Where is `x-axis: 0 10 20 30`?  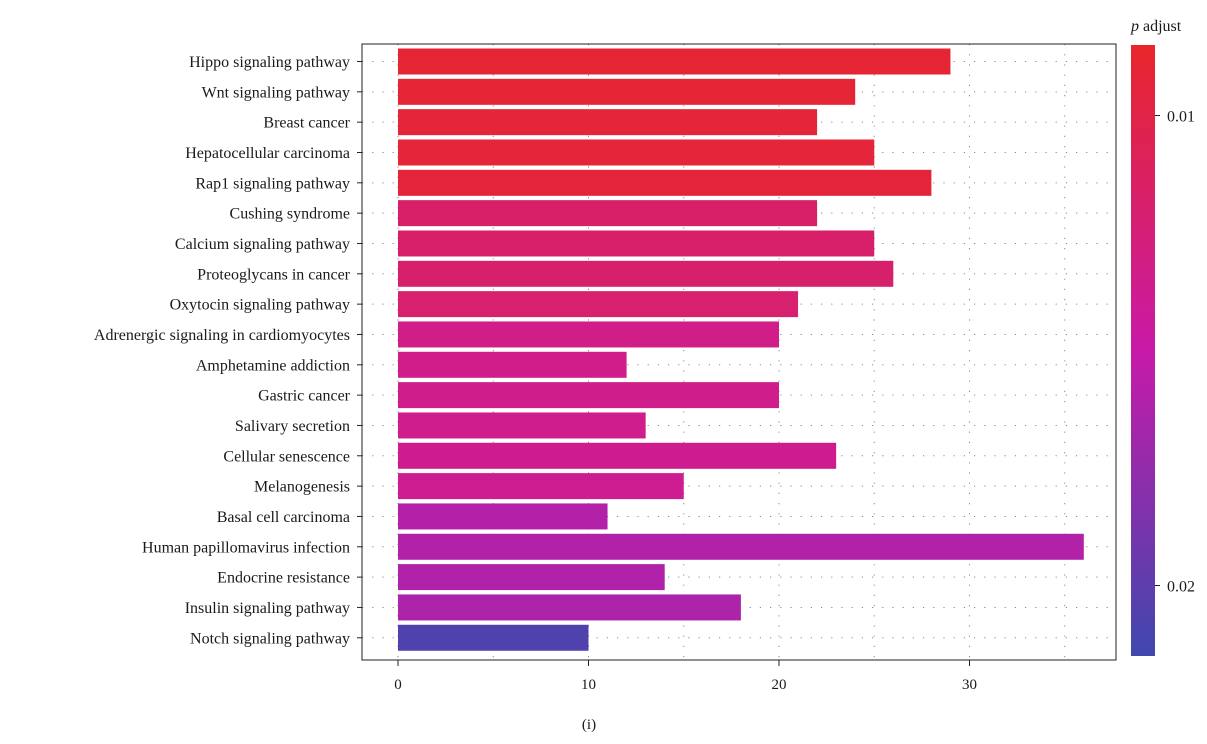 x-axis: 0 10 20 30 is located at coordinates (685, 676).